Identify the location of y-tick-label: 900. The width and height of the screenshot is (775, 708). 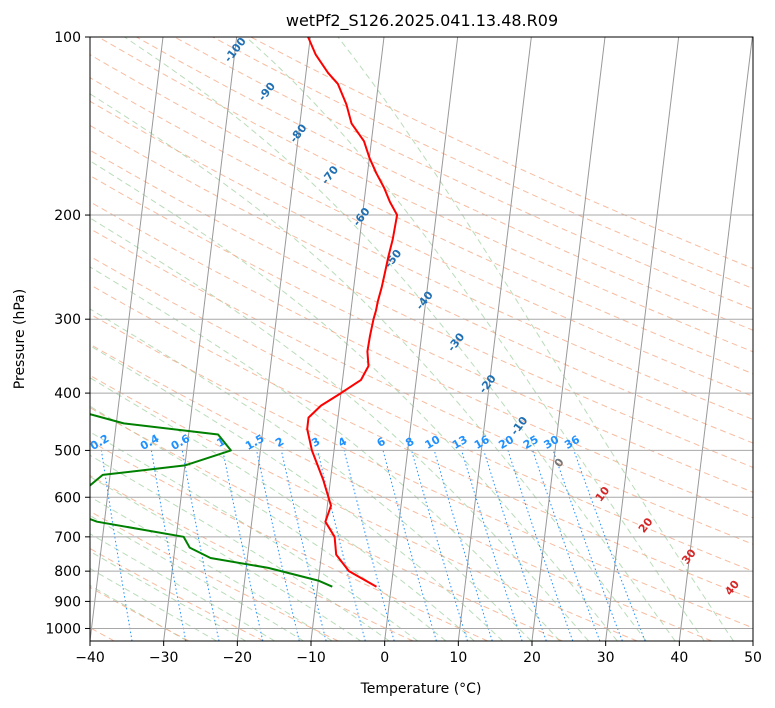
(67, 602).